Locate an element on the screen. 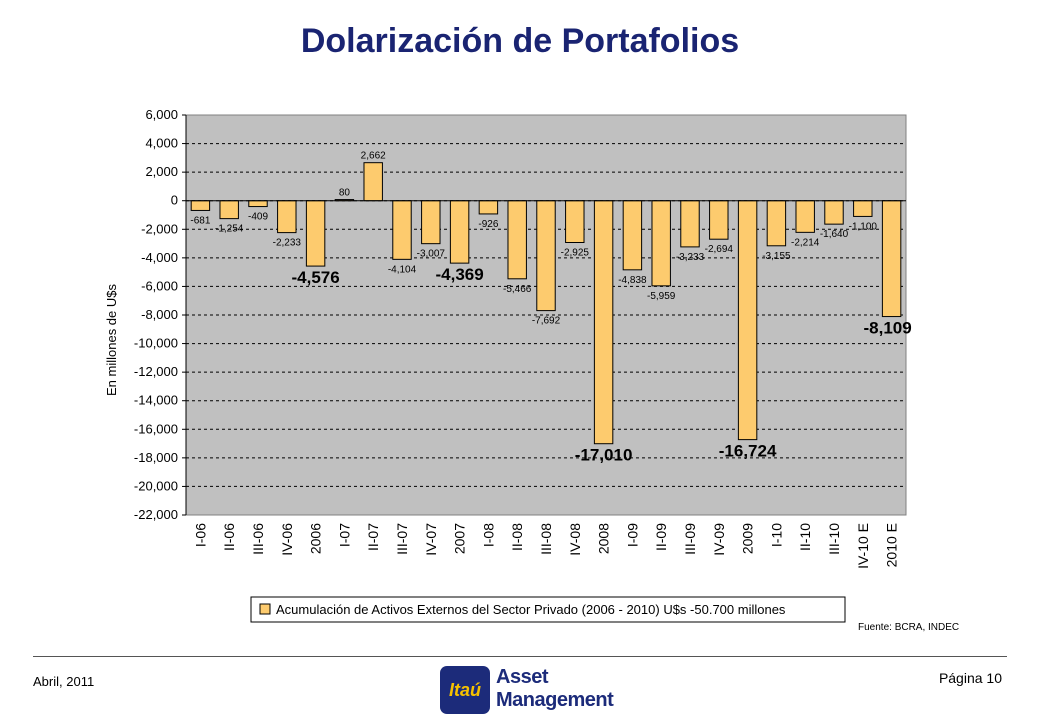 Image resolution: width=1040 pixels, height=720 pixels. x-tick-label: IV-10 E is located at coordinates (863, 546).